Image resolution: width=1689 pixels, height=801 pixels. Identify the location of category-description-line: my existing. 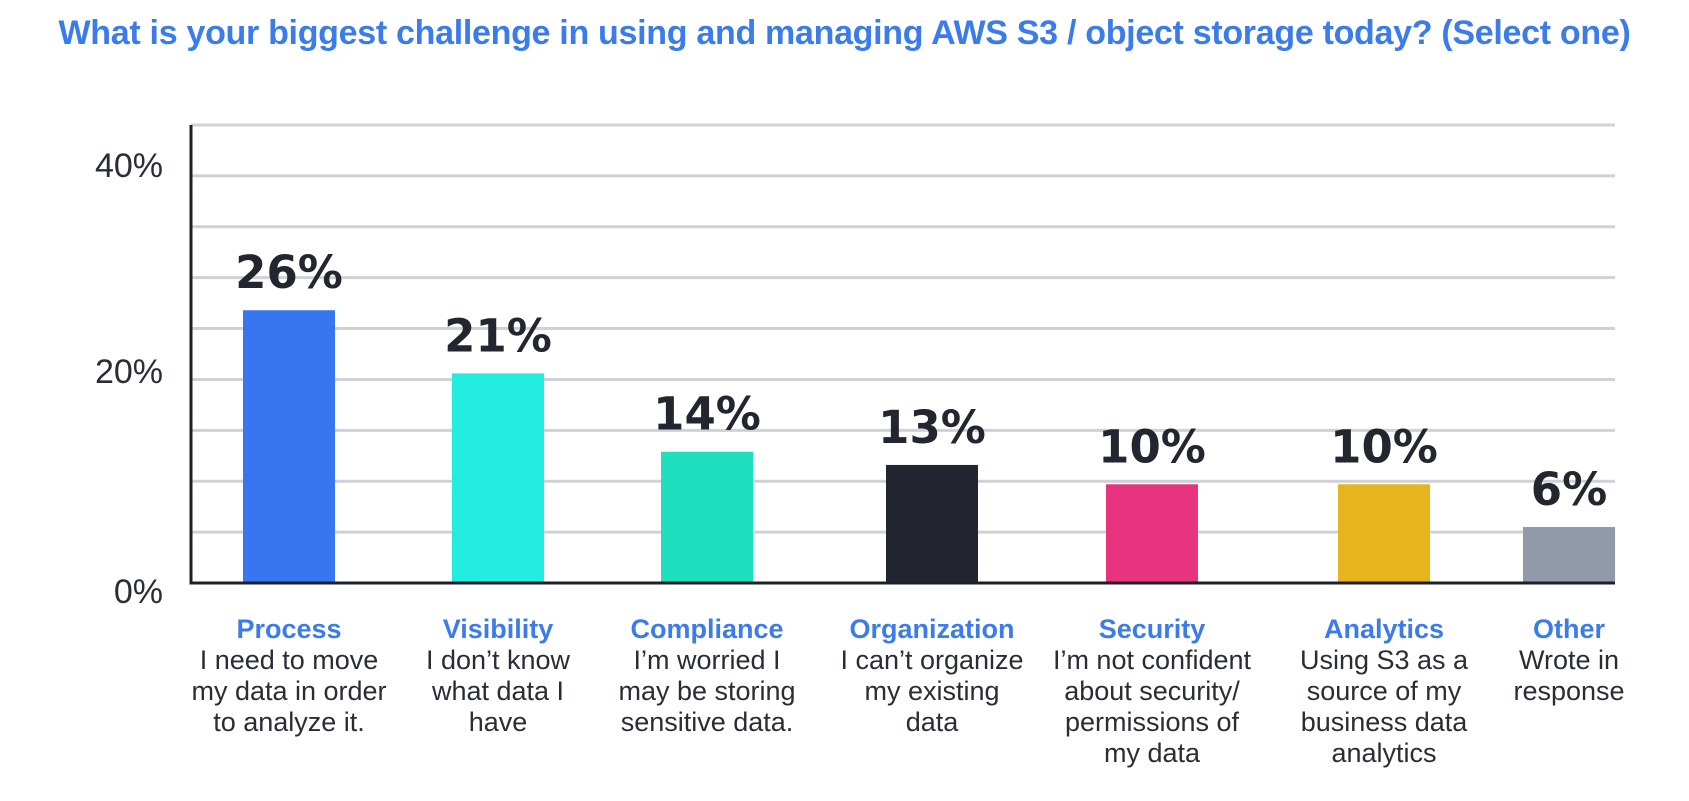
(931, 691).